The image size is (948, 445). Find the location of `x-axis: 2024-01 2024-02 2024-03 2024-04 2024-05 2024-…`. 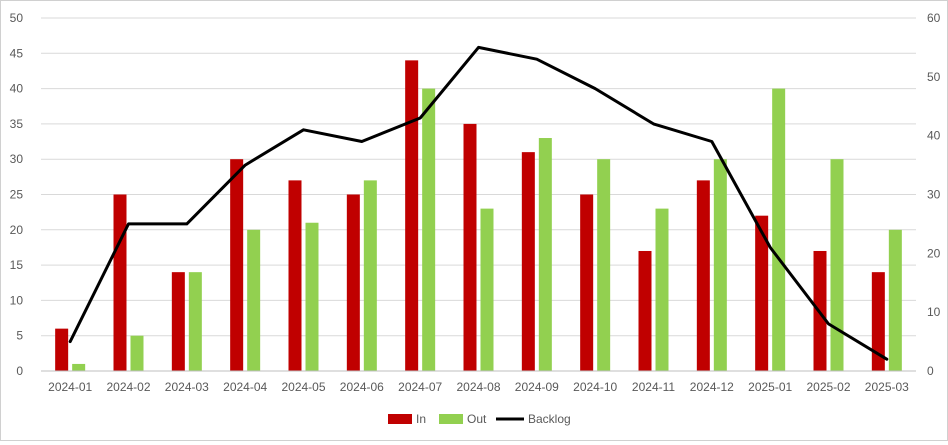

x-axis: 2024-01 2024-02 2024-03 2024-04 2024-05 2024-… is located at coordinates (478, 382).